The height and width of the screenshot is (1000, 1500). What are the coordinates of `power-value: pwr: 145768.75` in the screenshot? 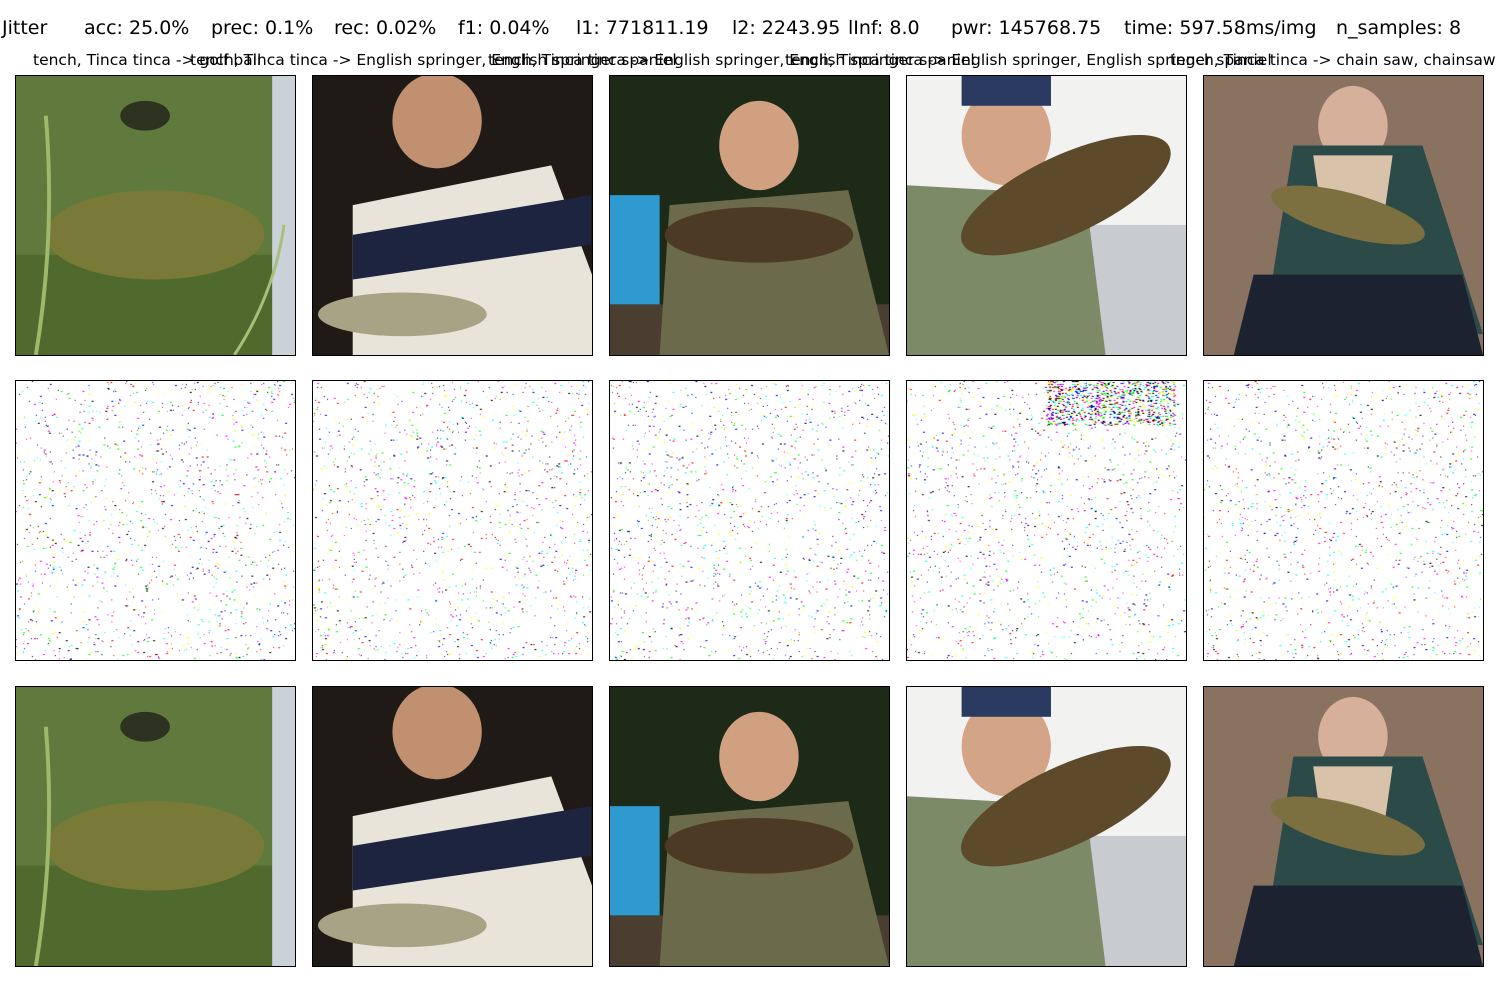 It's located at (1026, 28).